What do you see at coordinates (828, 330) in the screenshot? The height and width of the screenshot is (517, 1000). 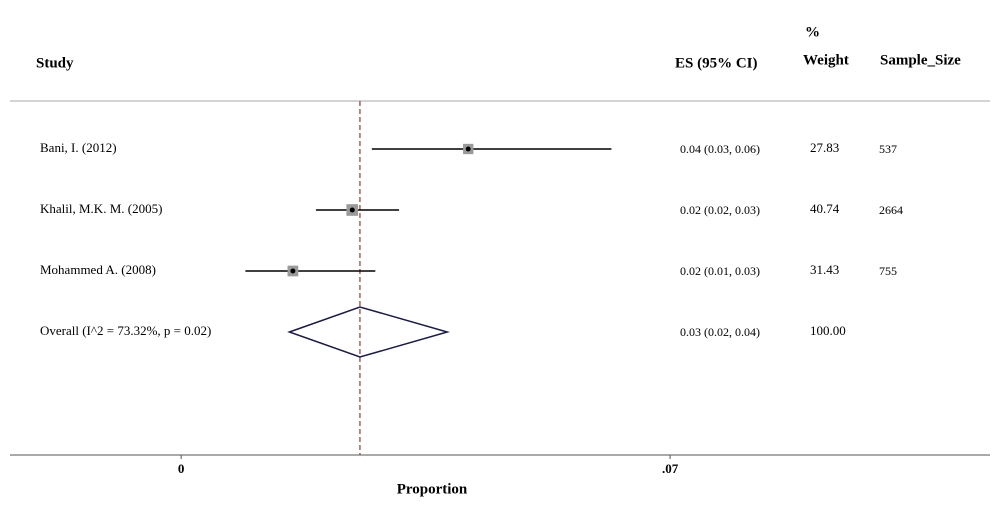 I see `overall-weight-label: 100.00` at bounding box center [828, 330].